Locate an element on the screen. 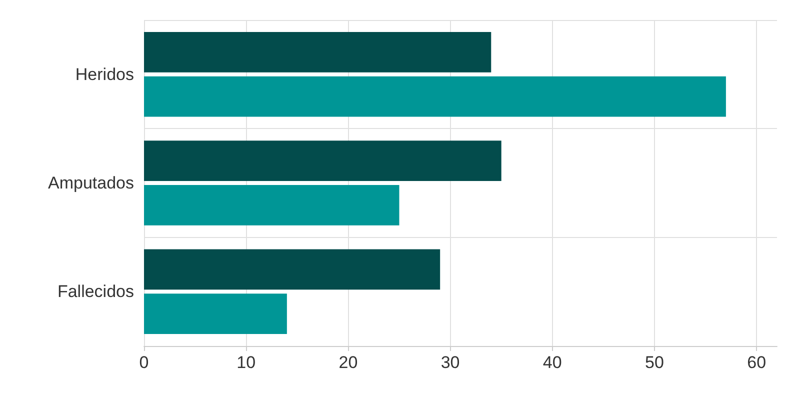  y-tick-label: Heridos is located at coordinates (104, 74).